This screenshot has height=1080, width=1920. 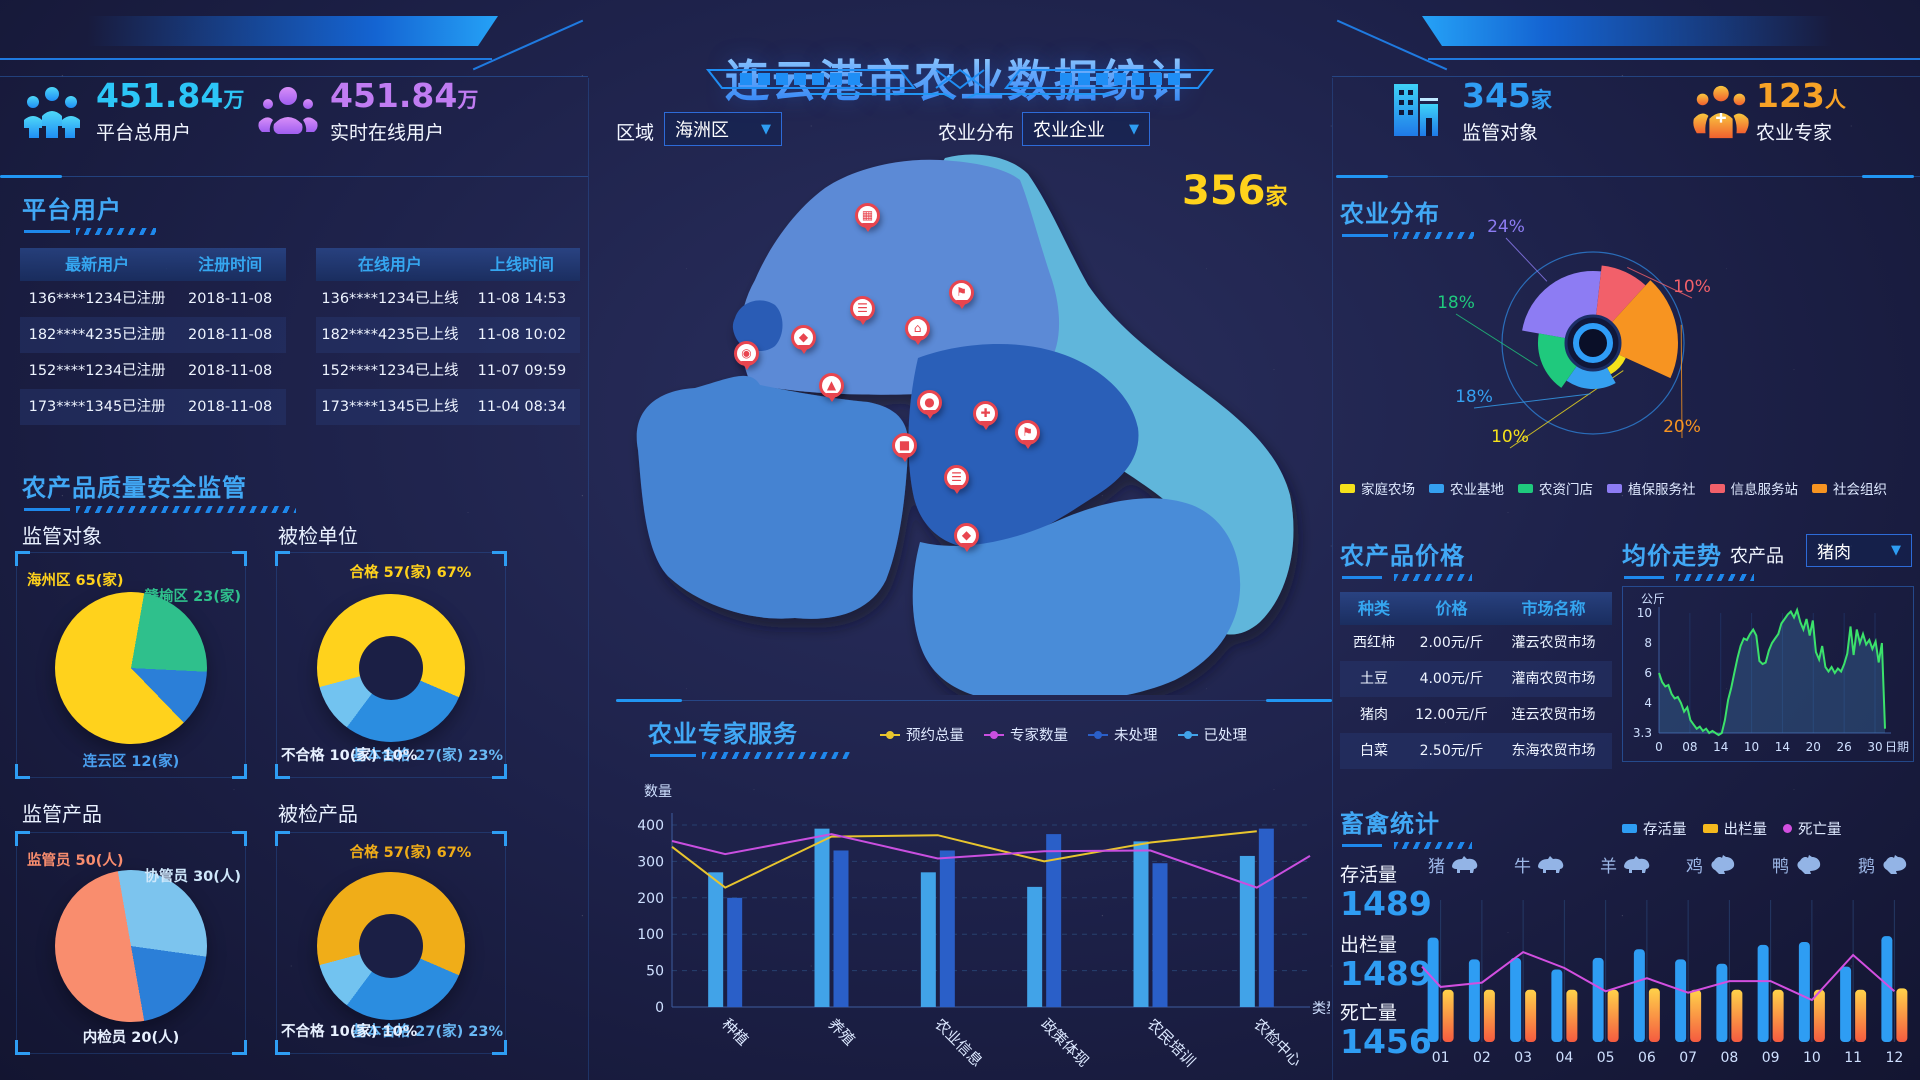 I want to click on donut-hole, so click(x=391, y=667).